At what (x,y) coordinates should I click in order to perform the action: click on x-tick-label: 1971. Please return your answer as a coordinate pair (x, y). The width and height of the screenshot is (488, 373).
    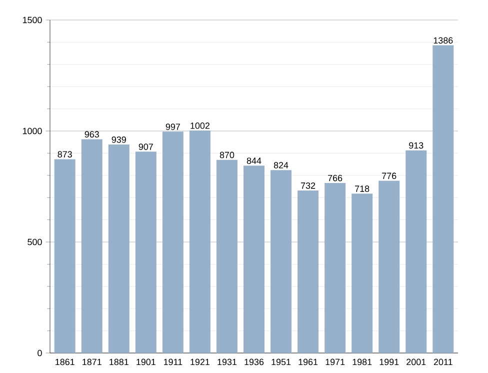
    Looking at the image, I should click on (335, 362).